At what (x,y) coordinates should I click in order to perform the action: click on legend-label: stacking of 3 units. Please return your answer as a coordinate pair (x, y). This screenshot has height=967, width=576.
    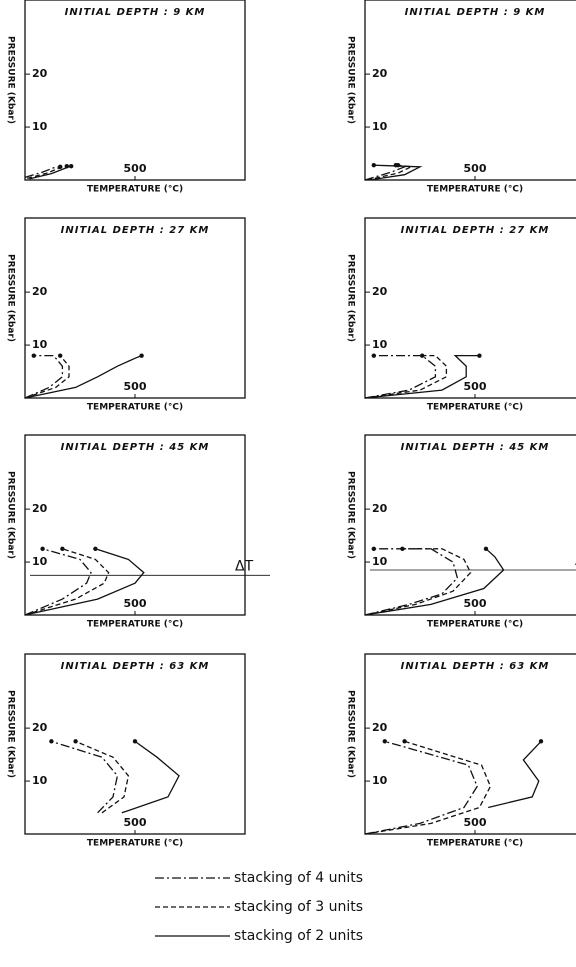
    Looking at the image, I should click on (298, 907).